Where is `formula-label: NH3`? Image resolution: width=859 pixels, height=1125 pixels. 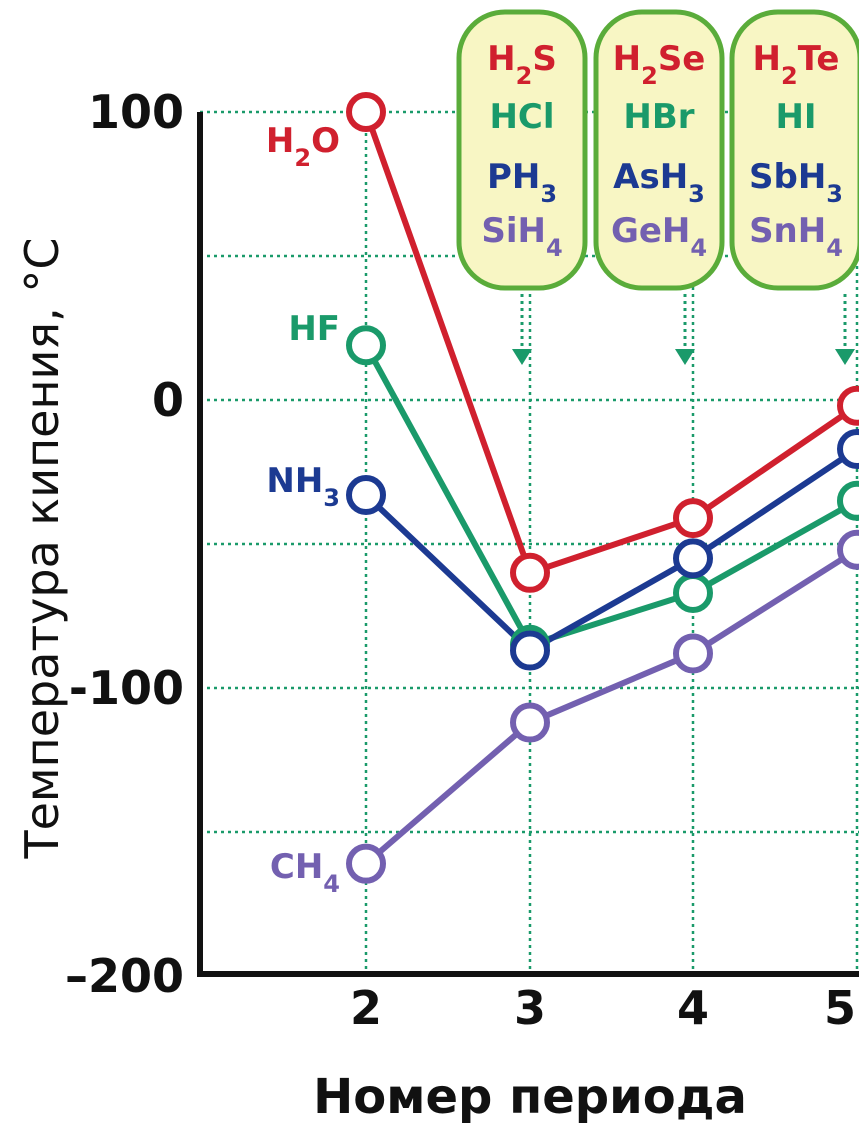
formula-label: NH3 is located at coordinates (303, 486).